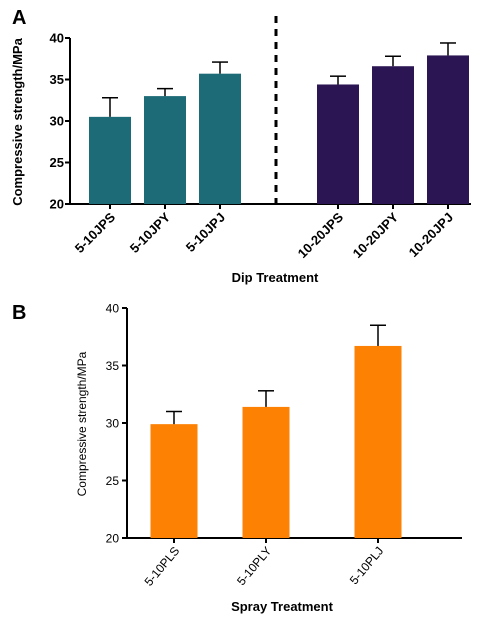 This screenshot has height=617, width=491. I want to click on panel-a-y-tick-label: 25, so click(57, 162).